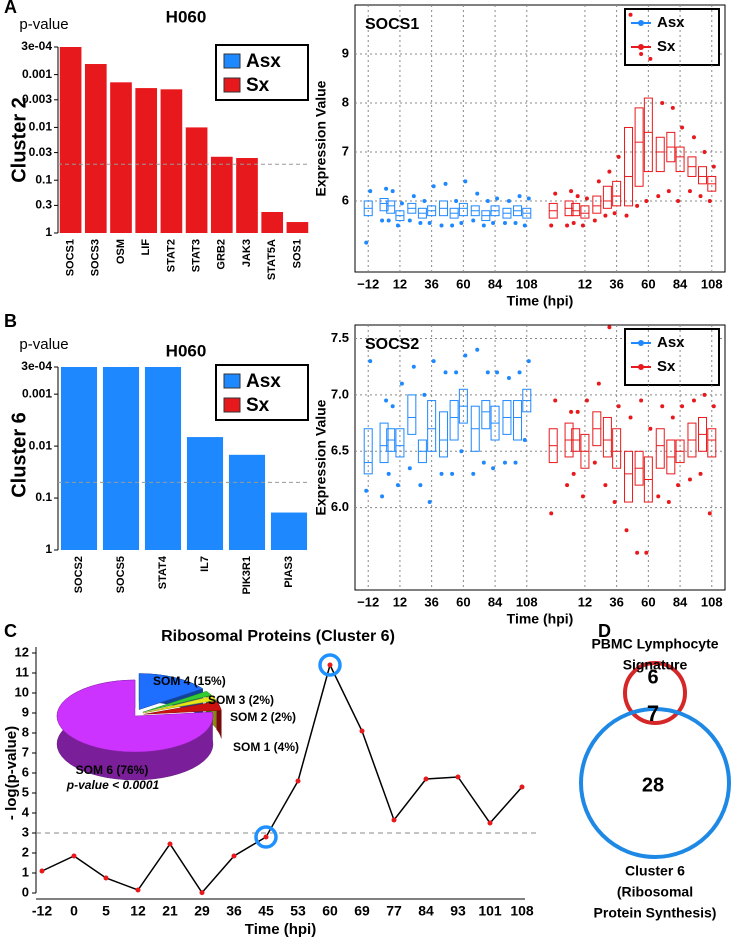  What do you see at coordinates (671, 22) in the screenshot?
I see `legend-label: Asx` at bounding box center [671, 22].